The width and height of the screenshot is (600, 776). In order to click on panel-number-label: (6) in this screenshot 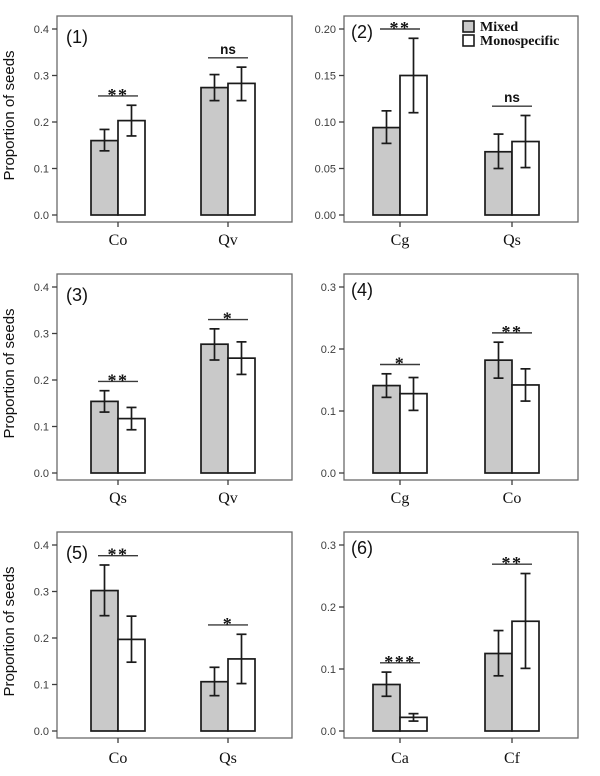, I will do `click(362, 548)`.